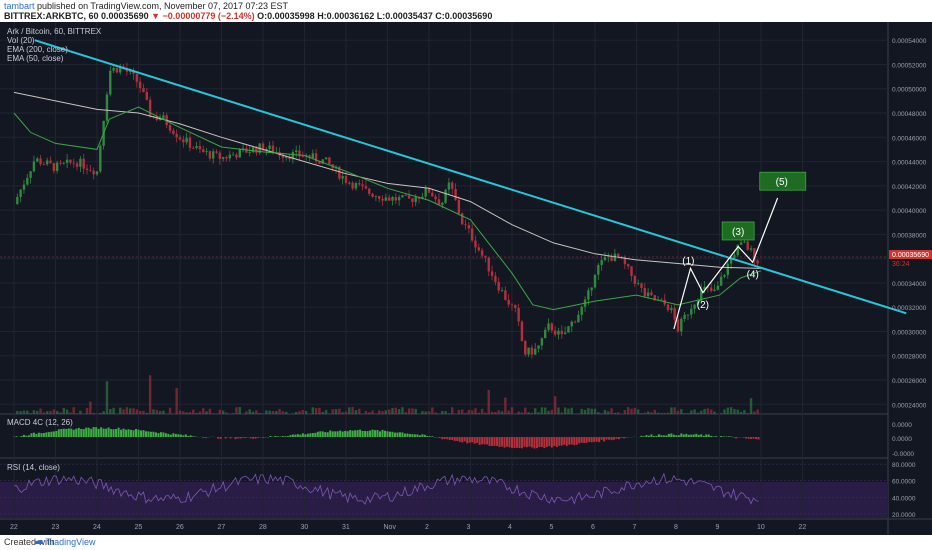  What do you see at coordinates (909, 187) in the screenshot?
I see `price-tick-label: 0.00042000` at bounding box center [909, 187].